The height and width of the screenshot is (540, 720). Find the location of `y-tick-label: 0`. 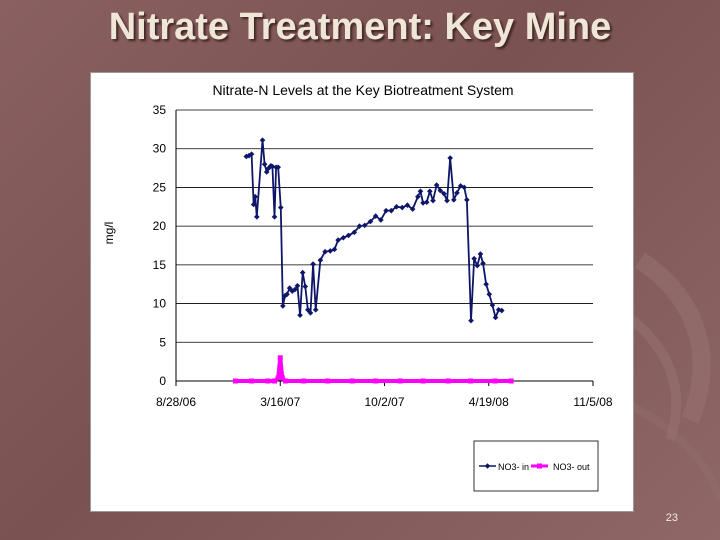

y-tick-label: 0 is located at coordinates (162, 381).